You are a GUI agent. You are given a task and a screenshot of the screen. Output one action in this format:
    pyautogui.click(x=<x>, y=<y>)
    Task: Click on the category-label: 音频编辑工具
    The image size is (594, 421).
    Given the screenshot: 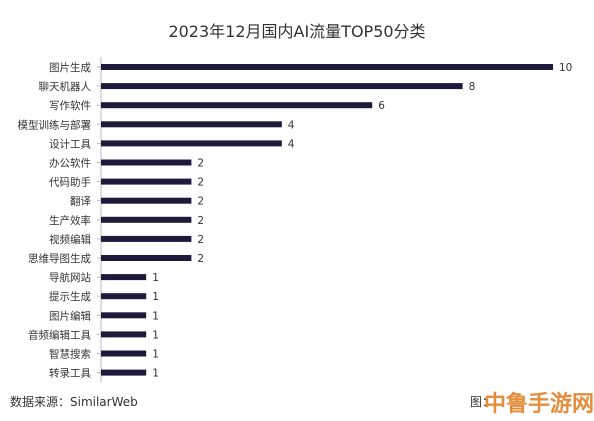 What is the action you would take?
    pyautogui.click(x=59, y=334)
    